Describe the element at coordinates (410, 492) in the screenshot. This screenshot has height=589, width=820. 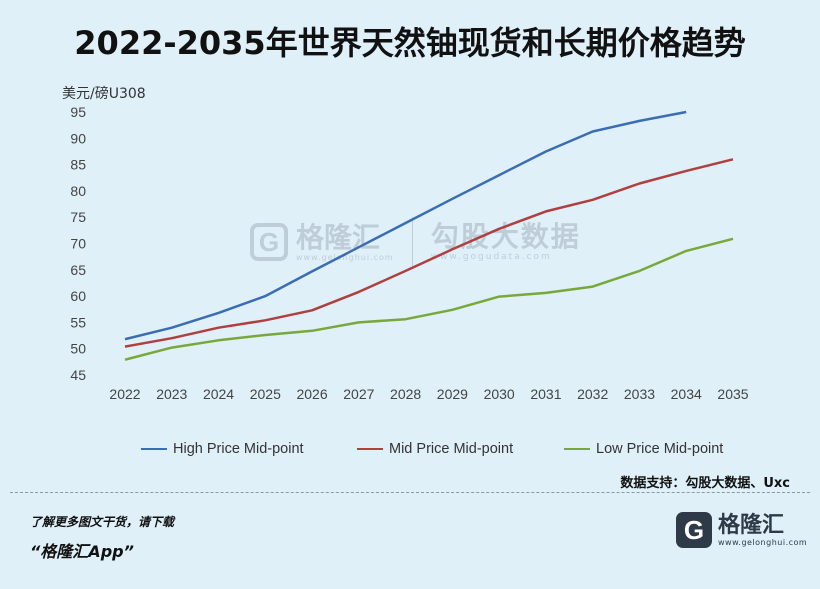
I see `footer-divider` at that location.